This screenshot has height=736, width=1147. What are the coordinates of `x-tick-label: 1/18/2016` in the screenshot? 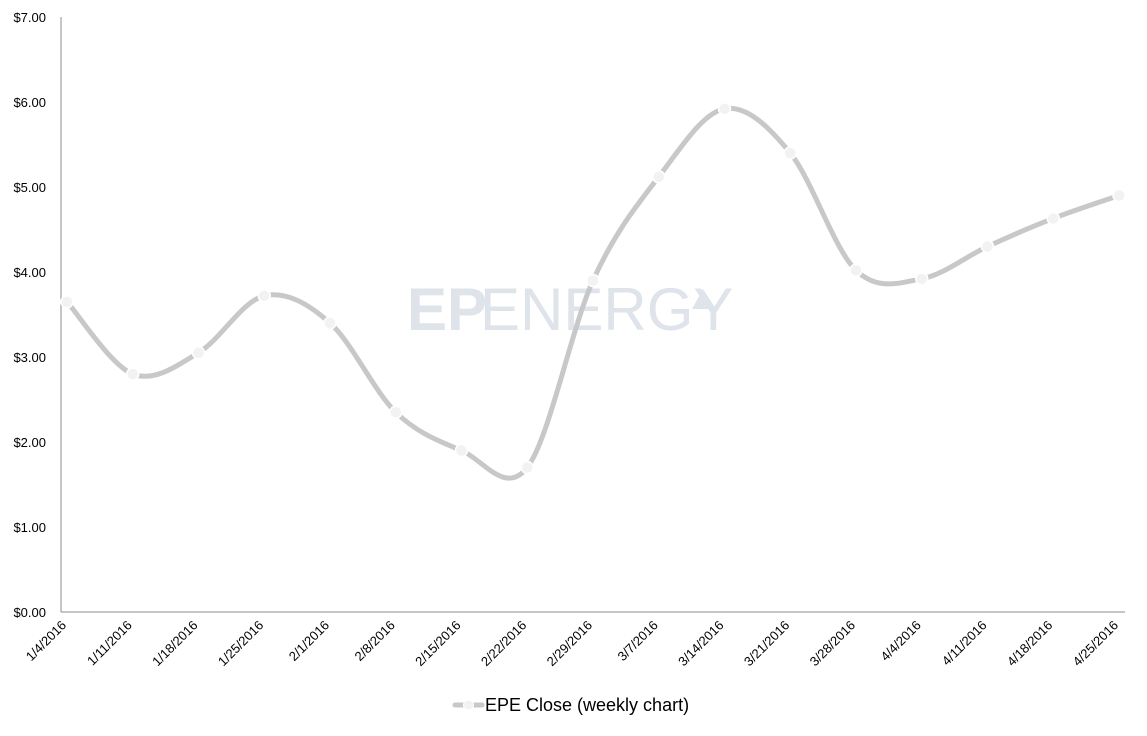 It's located at (175, 644).